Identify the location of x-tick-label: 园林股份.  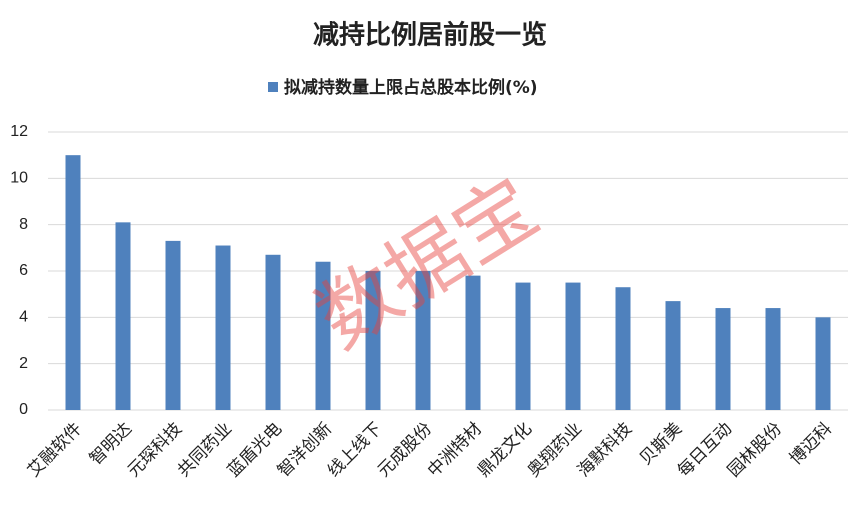
(755, 450).